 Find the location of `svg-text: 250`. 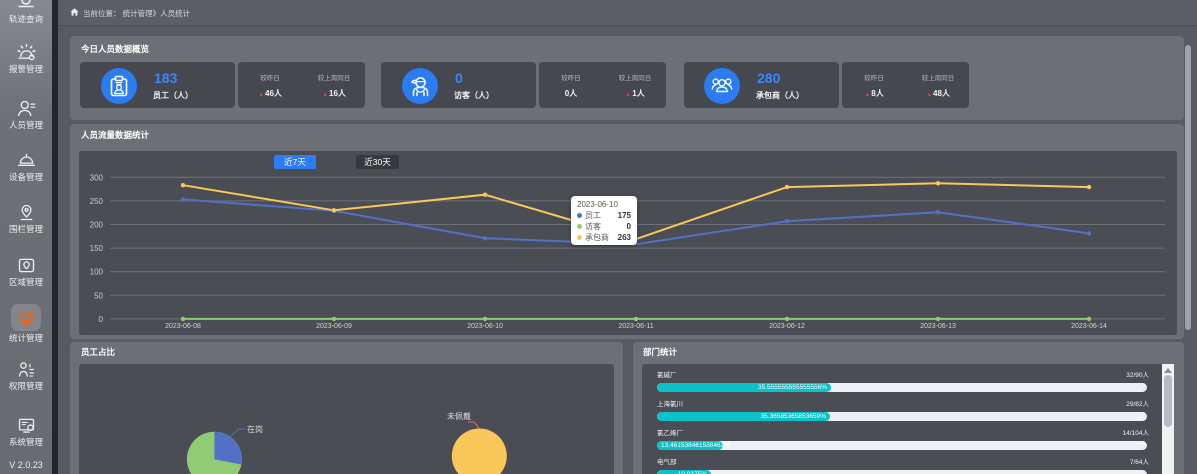

svg-text: 250 is located at coordinates (97, 201).